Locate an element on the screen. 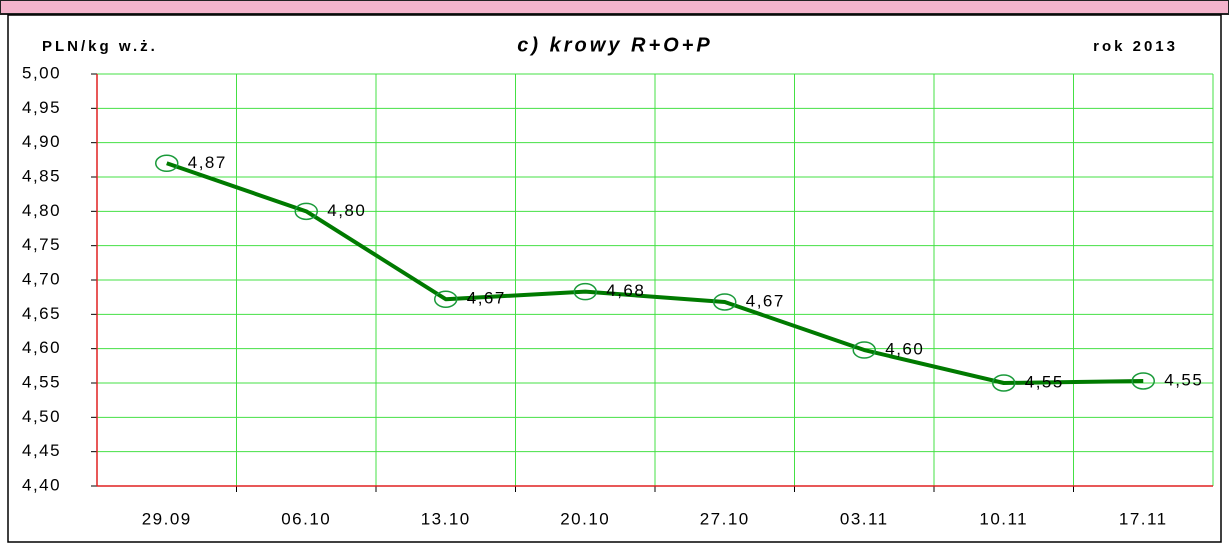 The height and width of the screenshot is (544, 1229). x-tick-label: 17.11 is located at coordinates (1143, 518).